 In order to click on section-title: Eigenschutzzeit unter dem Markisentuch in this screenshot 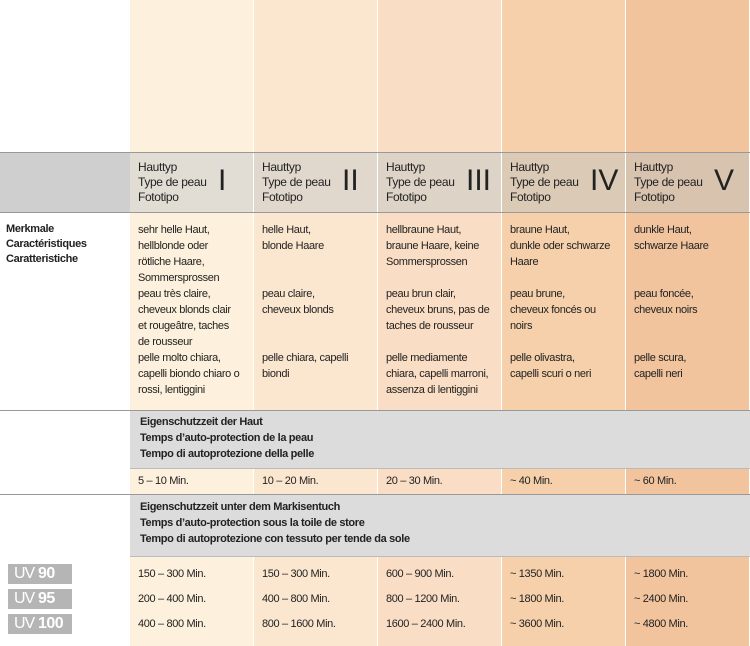, I will do `click(240, 507)`.